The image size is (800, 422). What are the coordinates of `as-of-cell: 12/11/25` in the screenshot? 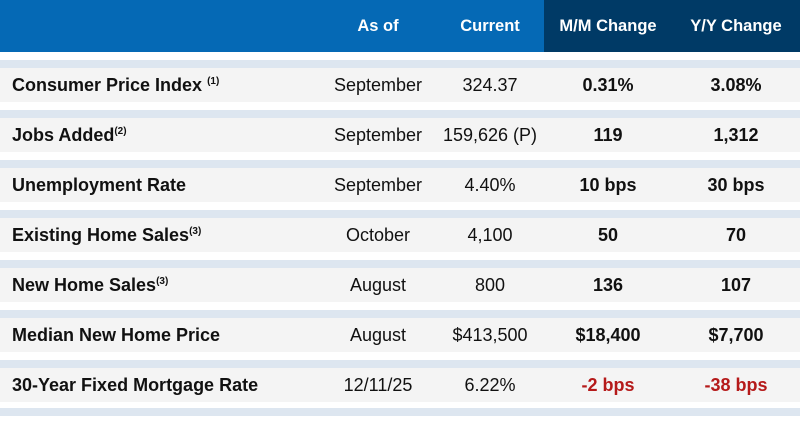 It's located at (378, 385).